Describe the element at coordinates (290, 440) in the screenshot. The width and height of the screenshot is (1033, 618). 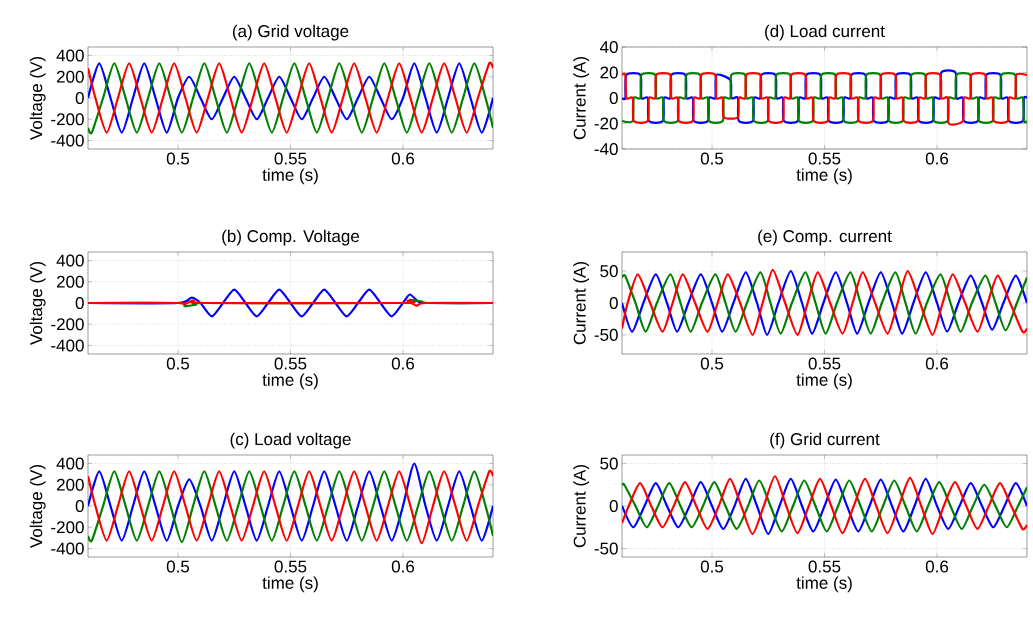
I see `chart-title: (c) Load voltage` at that location.